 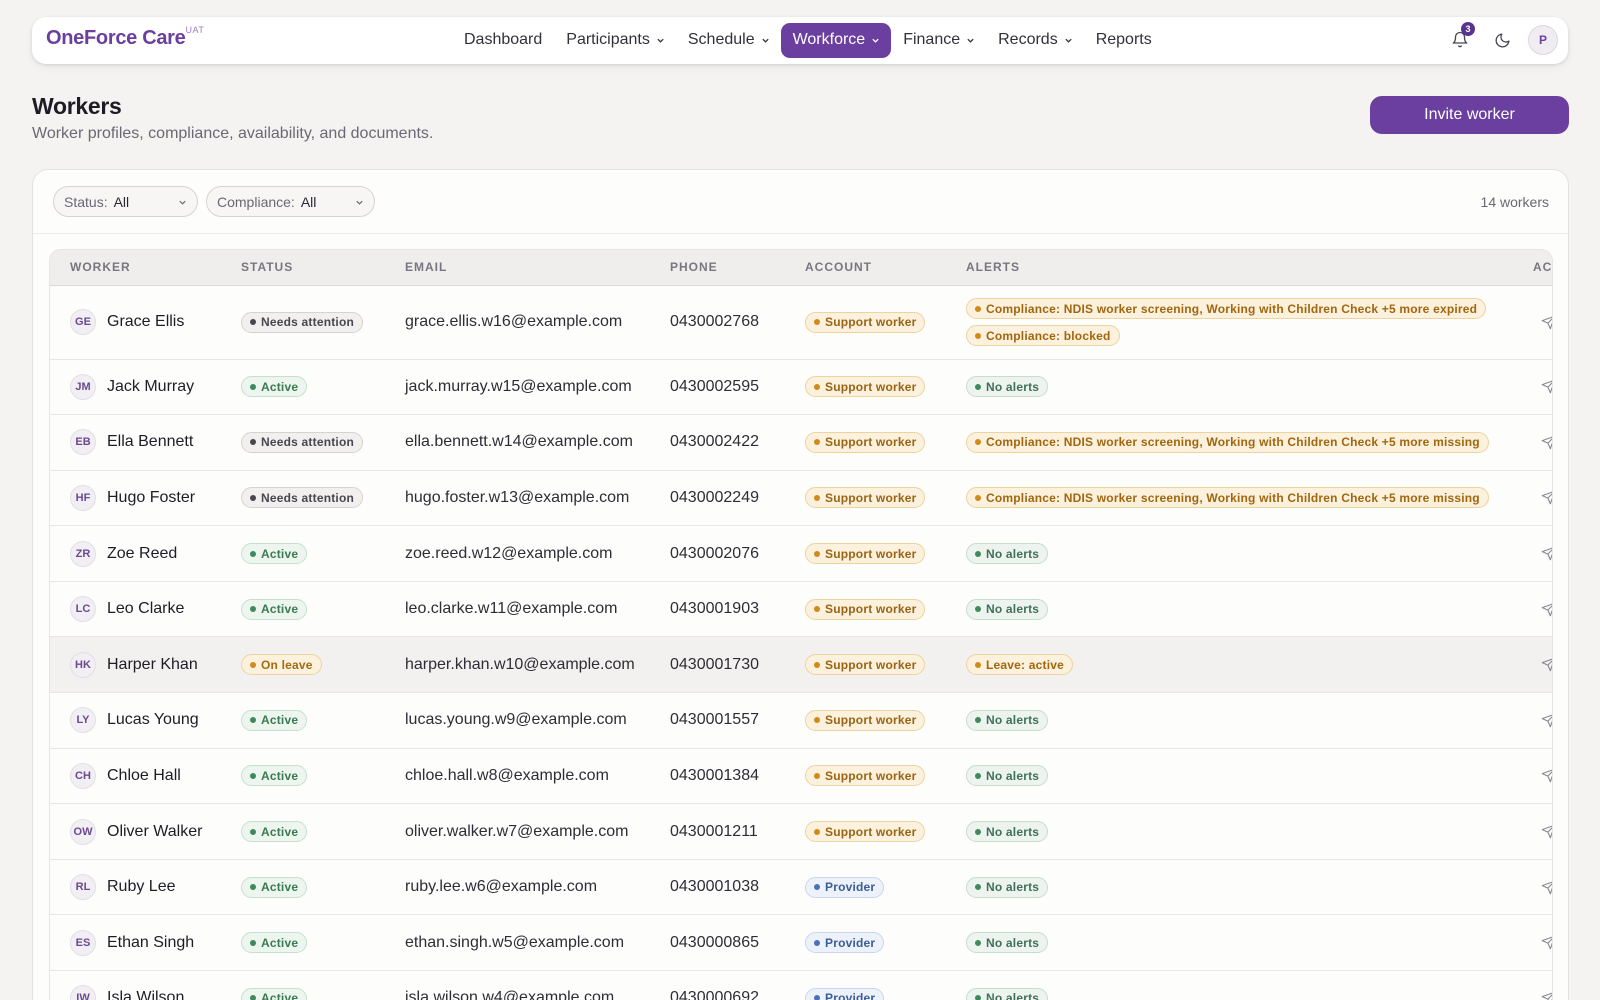 What do you see at coordinates (287, 664) in the screenshot?
I see `status-badge-label: On leave` at bounding box center [287, 664].